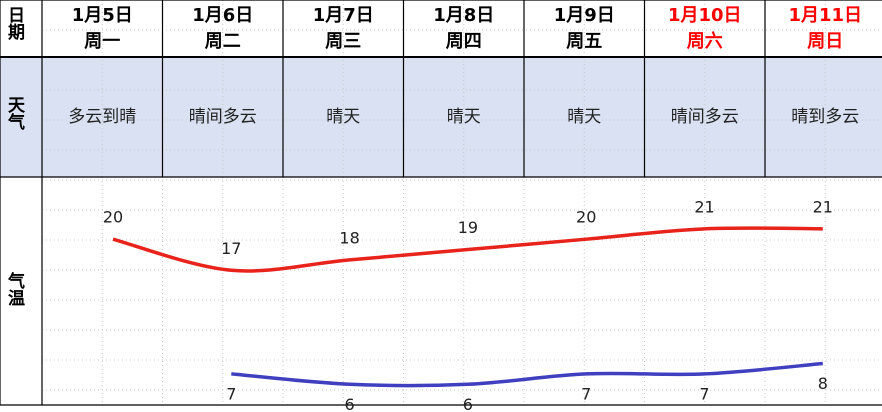 This screenshot has height=412, width=882. What do you see at coordinates (15, 113) in the screenshot?
I see `row-label: 天气` at bounding box center [15, 113].